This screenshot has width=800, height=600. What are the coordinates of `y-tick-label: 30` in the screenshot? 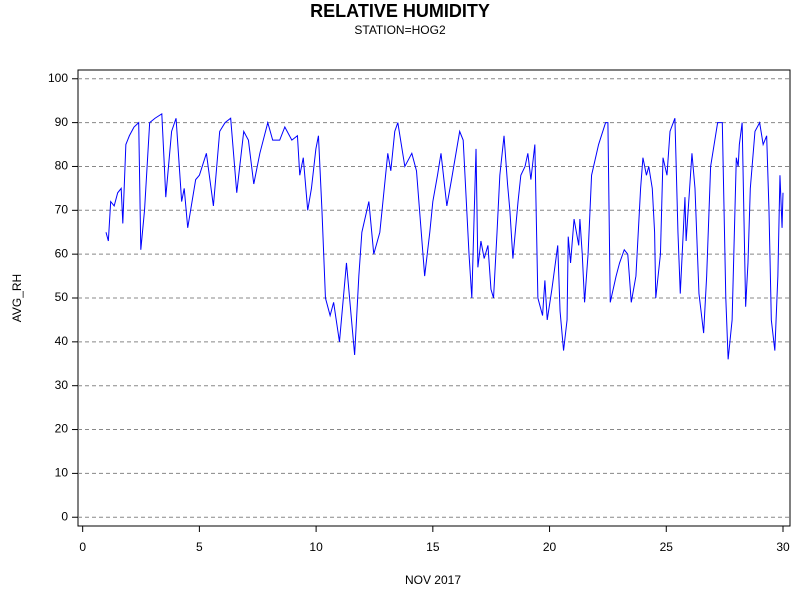 It's located at (62, 385).